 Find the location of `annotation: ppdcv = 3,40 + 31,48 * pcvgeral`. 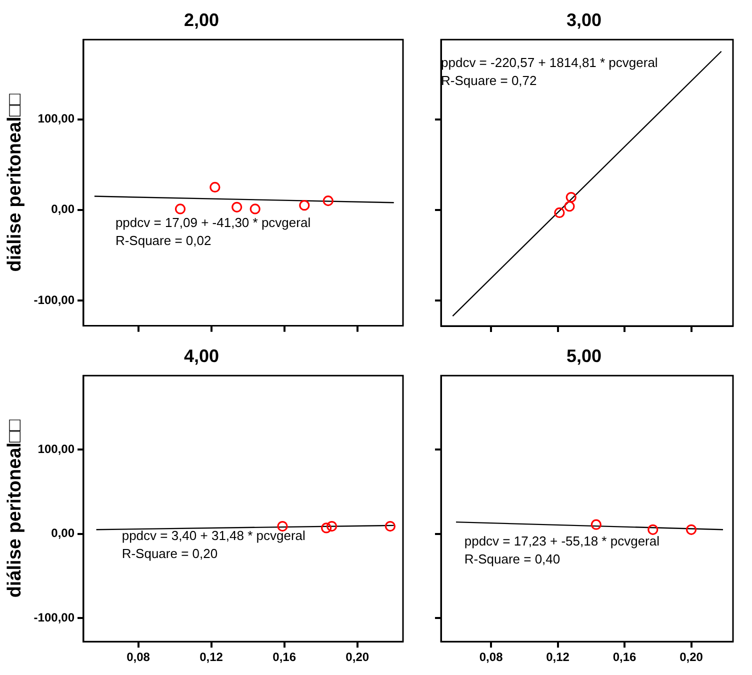

annotation: ppdcv = 3,40 + 31,48 * pcvgeral is located at coordinates (214, 535).